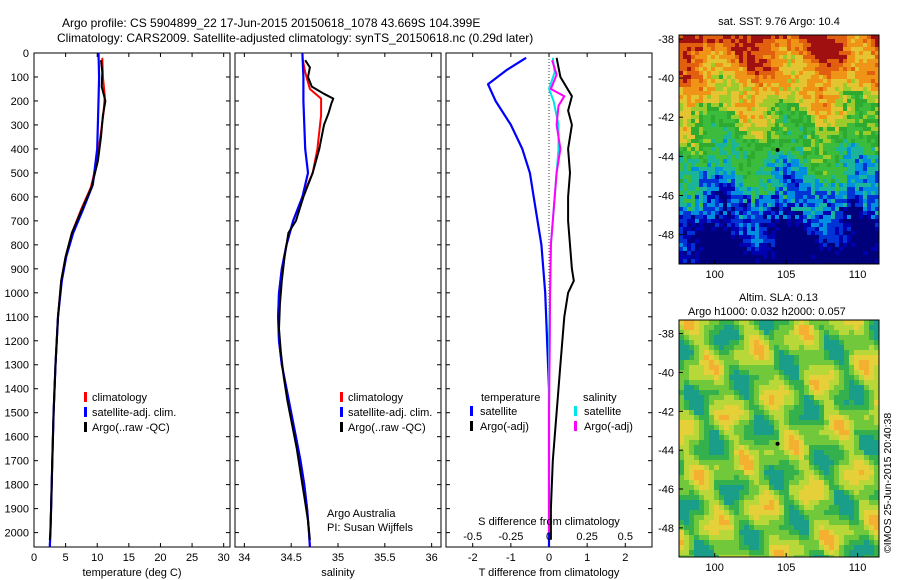 The width and height of the screenshot is (900, 580). What do you see at coordinates (510, 398) in the screenshot?
I see `legend-header: temperature` at bounding box center [510, 398].